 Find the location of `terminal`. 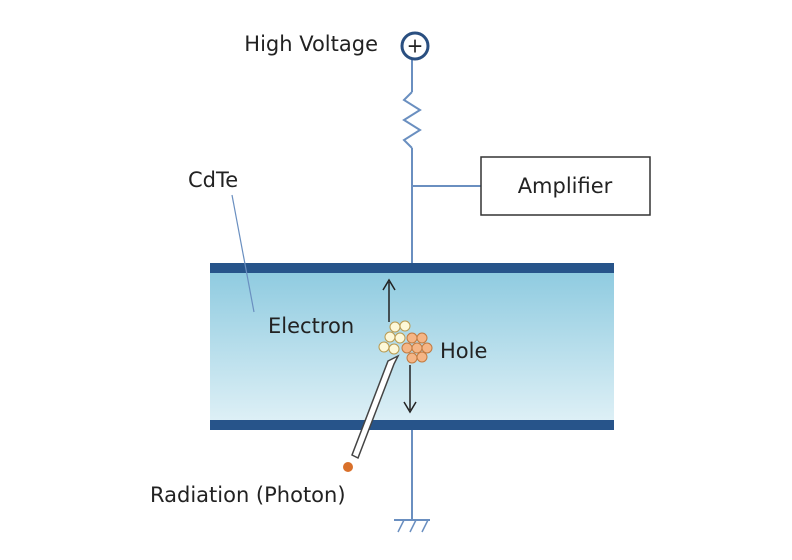

terminal is located at coordinates (415, 46).